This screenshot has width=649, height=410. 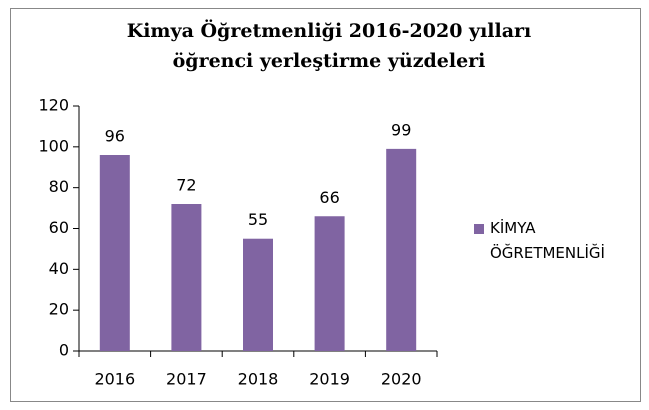 I want to click on x-tick-label: 2020, so click(x=401, y=379).